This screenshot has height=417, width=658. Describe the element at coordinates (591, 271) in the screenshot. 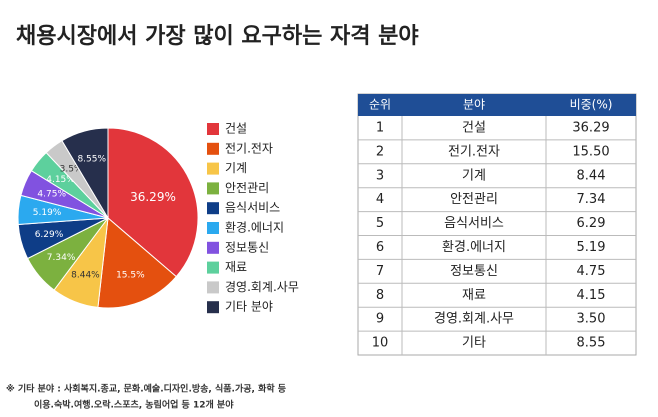

I see `table-cell: 4.75` at that location.